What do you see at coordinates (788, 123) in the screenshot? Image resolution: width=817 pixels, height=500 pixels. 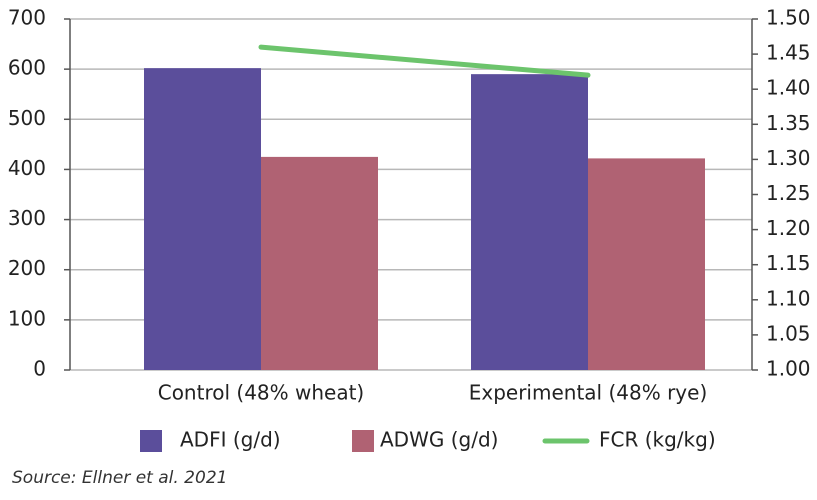 I see `y2-tick-label: 1.35` at bounding box center [788, 123].